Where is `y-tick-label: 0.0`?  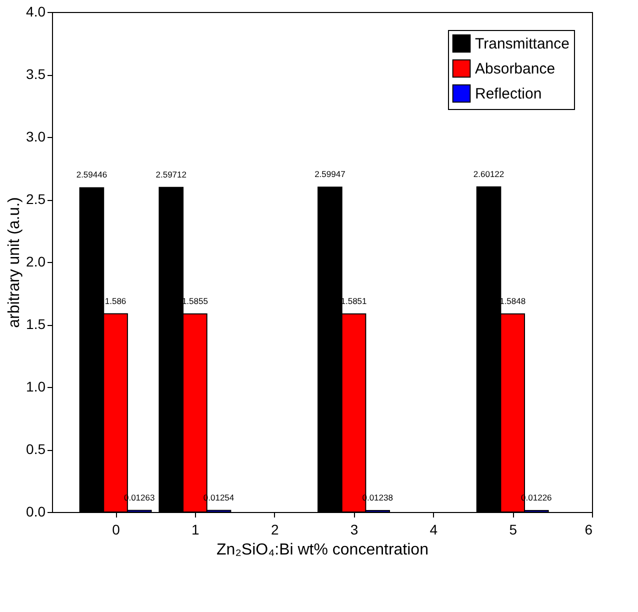
y-tick-label: 0.0 is located at coordinates (36, 512).